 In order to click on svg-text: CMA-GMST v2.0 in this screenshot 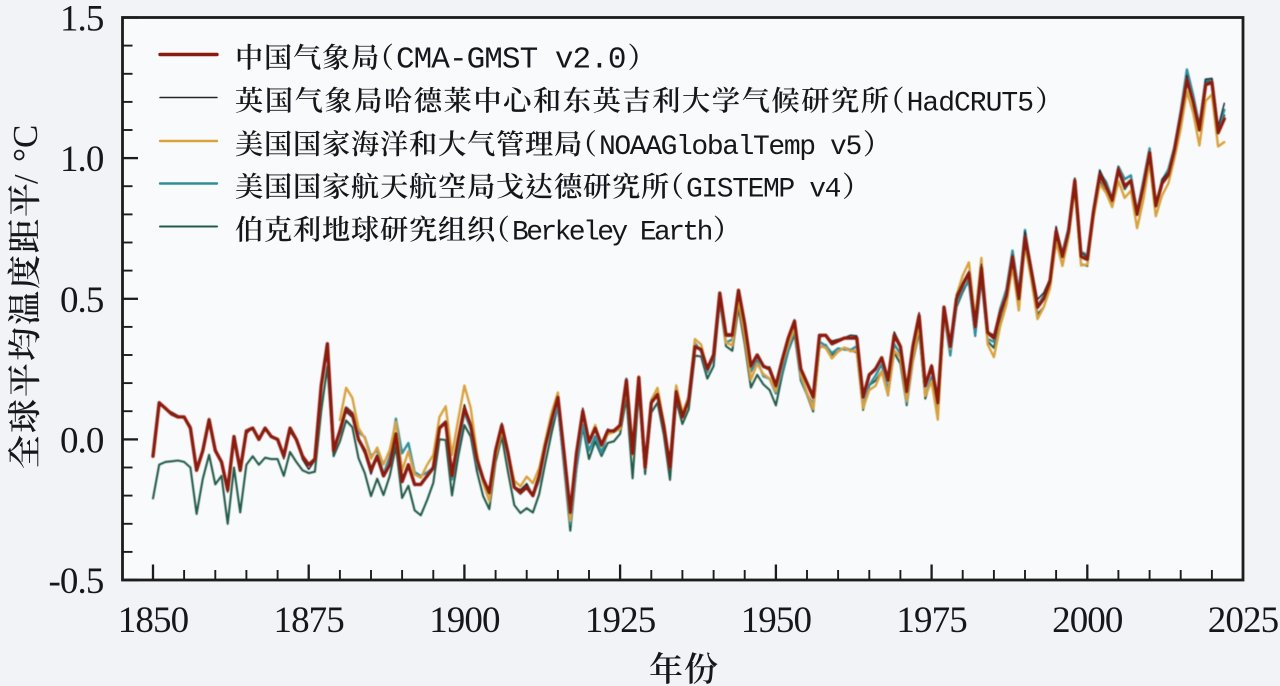, I will do `click(511, 60)`.